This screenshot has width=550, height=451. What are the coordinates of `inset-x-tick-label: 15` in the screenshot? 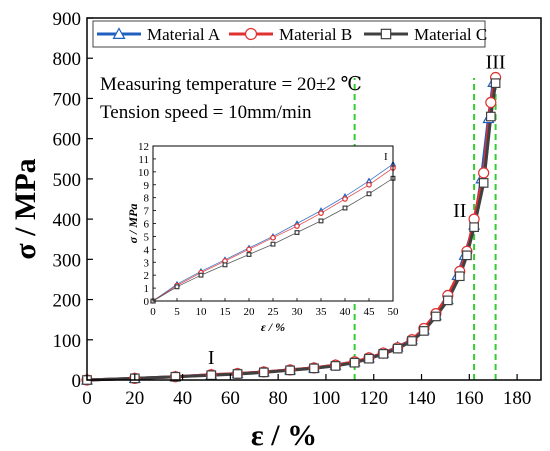 It's located at (226, 312).